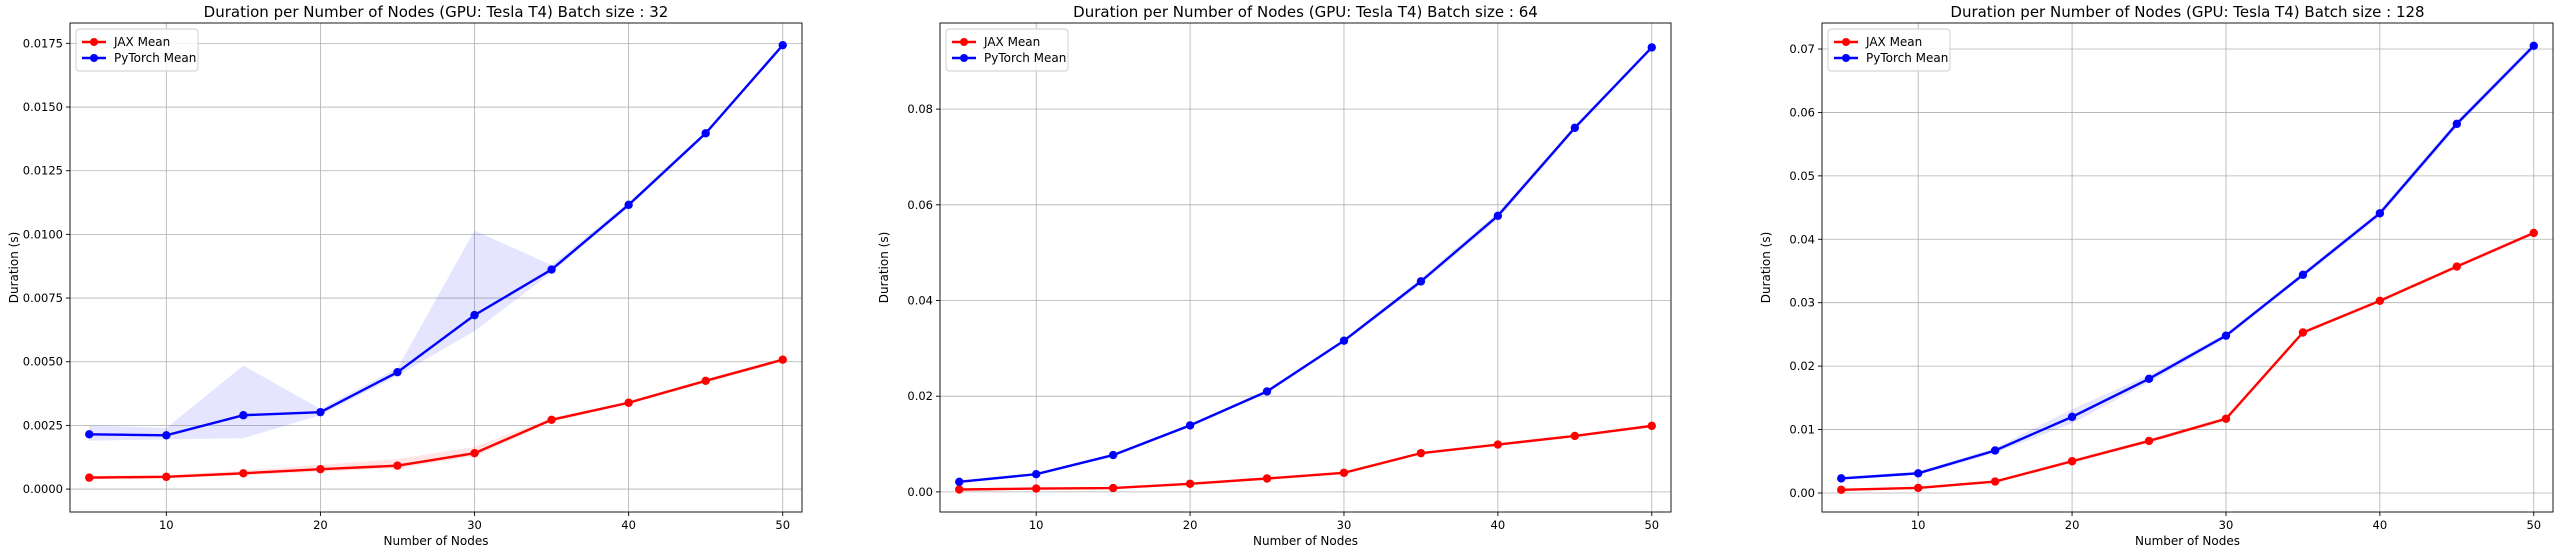  Describe the element at coordinates (43, 43) in the screenshot. I see `y-tick-label: 0.0175` at that location.